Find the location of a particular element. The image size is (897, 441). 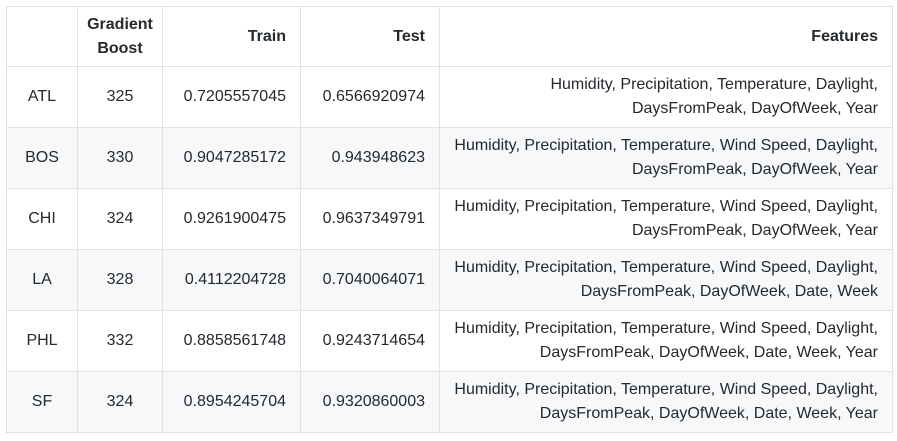

cell-city: SF is located at coordinates (42, 402).